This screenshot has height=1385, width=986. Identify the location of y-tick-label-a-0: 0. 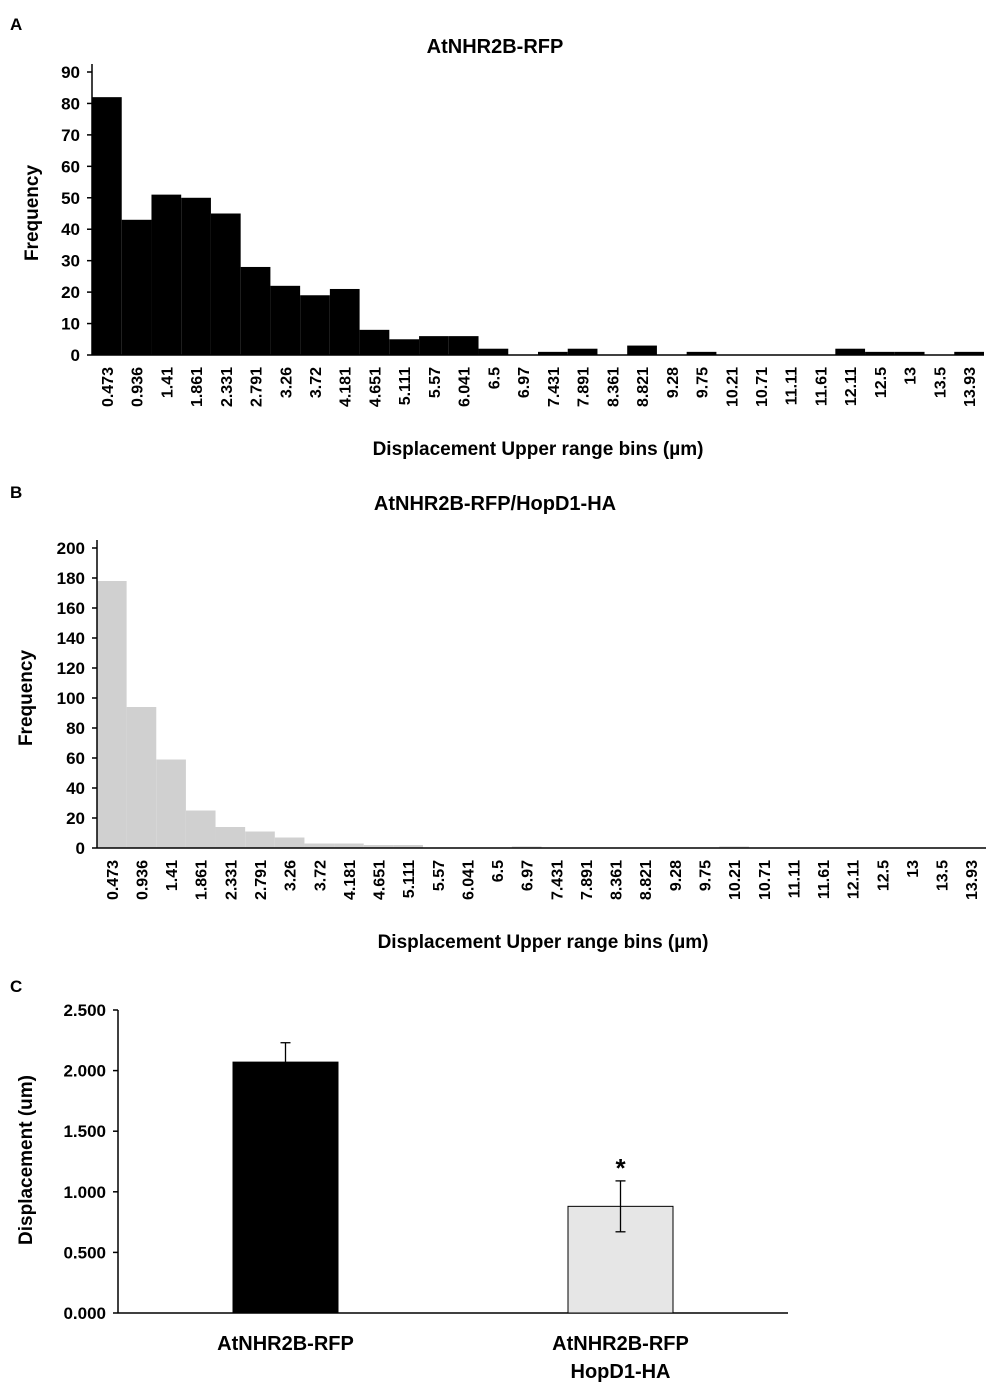
(75, 355).